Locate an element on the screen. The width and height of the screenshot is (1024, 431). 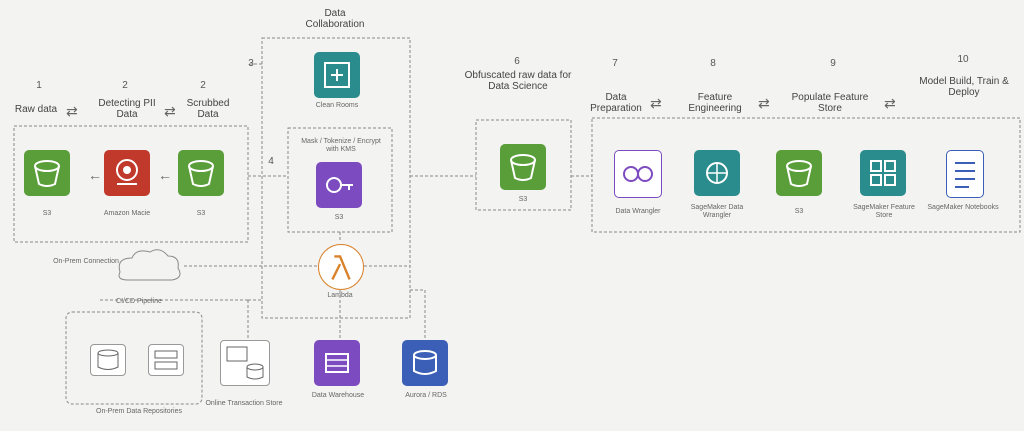
data-collaboration-title: Data Collaboration is located at coordinates (335, 19).